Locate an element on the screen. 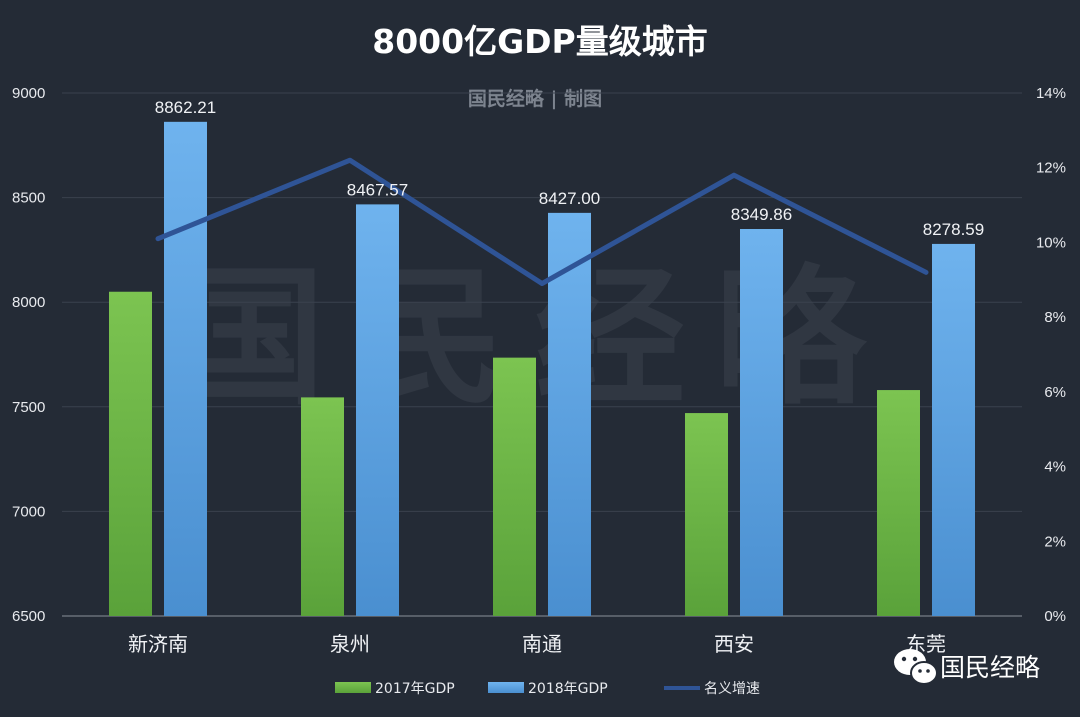  right-tick-label: 14% is located at coordinates (1051, 93).